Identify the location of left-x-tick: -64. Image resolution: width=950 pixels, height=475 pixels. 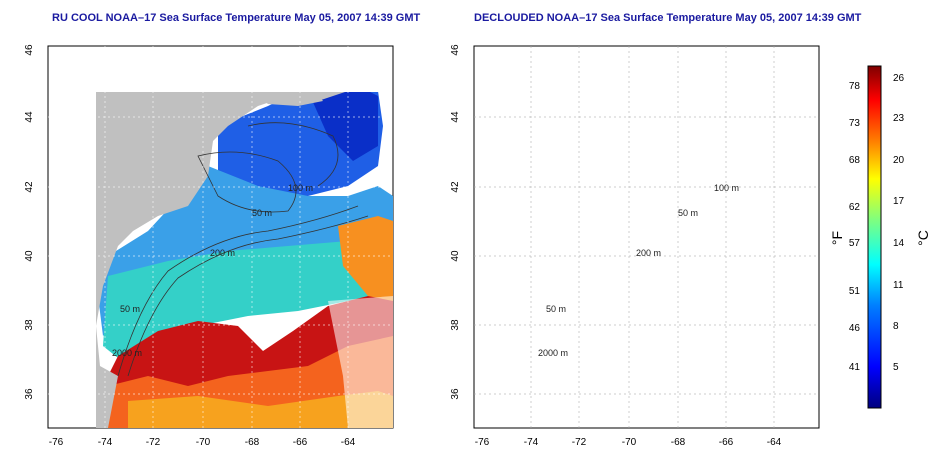
(348, 442).